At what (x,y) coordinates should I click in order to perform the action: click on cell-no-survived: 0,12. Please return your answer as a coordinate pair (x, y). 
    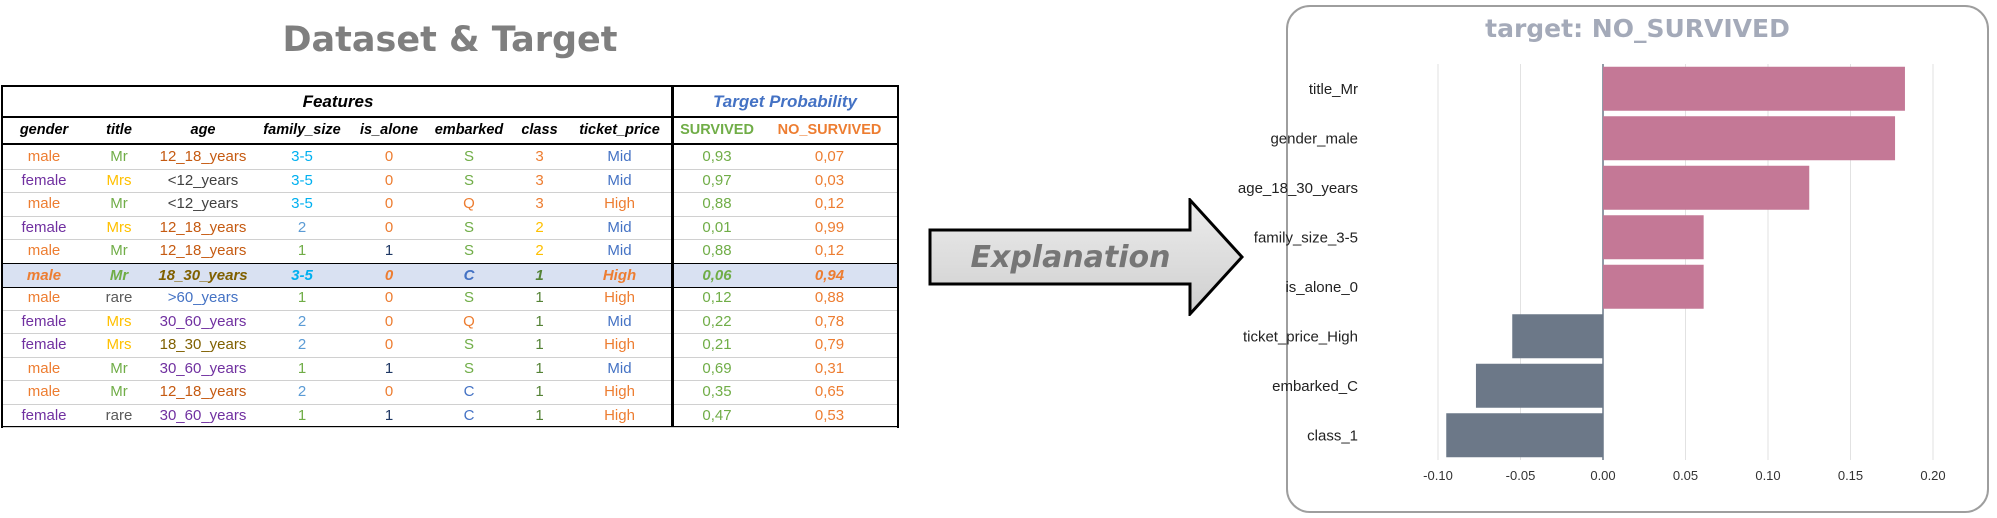
    Looking at the image, I should click on (829, 204).